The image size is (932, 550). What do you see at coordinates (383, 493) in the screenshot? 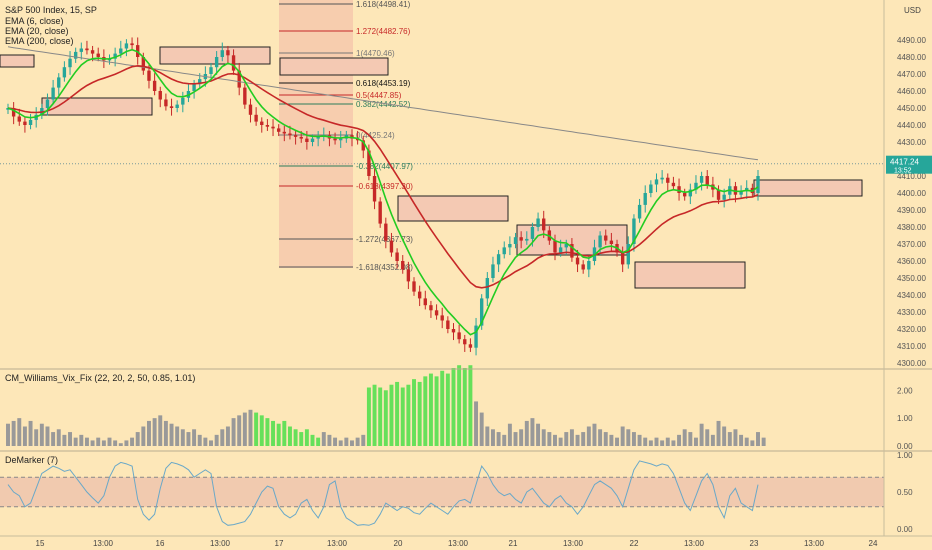
I see `demarker-line` at bounding box center [383, 493].